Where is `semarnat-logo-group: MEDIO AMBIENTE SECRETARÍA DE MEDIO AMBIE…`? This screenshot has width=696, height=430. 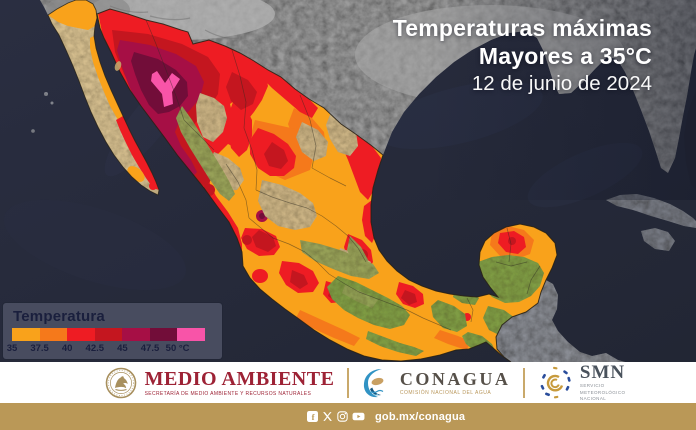
semarnat-logo-group: MEDIO AMBIENTE SECRETARÍA DE MEDIO AMBIE… is located at coordinates (220, 383).